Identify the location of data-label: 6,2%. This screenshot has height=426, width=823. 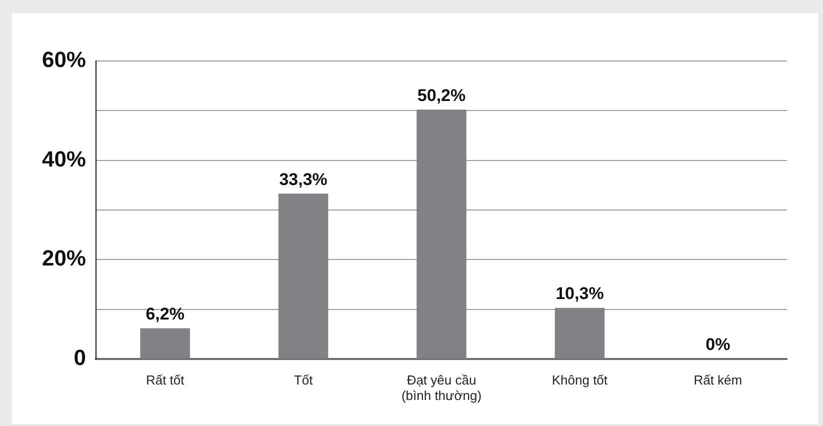
(165, 314).